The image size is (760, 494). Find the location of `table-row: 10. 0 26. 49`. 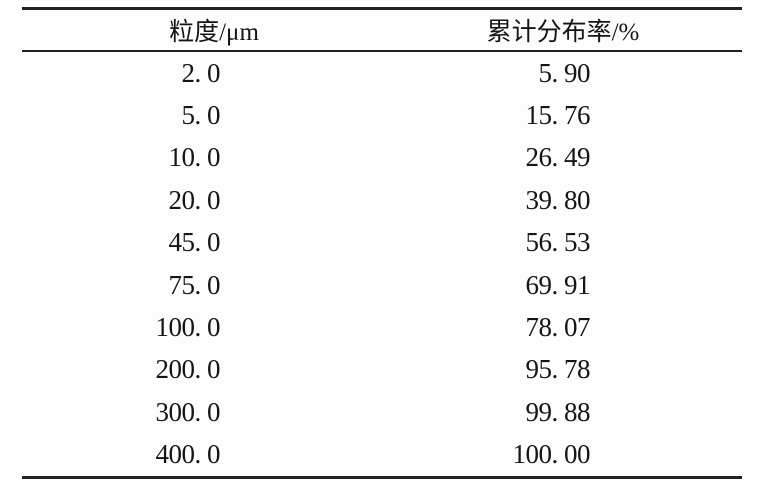

table-row: 10. 0 26. 49 is located at coordinates (382, 158).